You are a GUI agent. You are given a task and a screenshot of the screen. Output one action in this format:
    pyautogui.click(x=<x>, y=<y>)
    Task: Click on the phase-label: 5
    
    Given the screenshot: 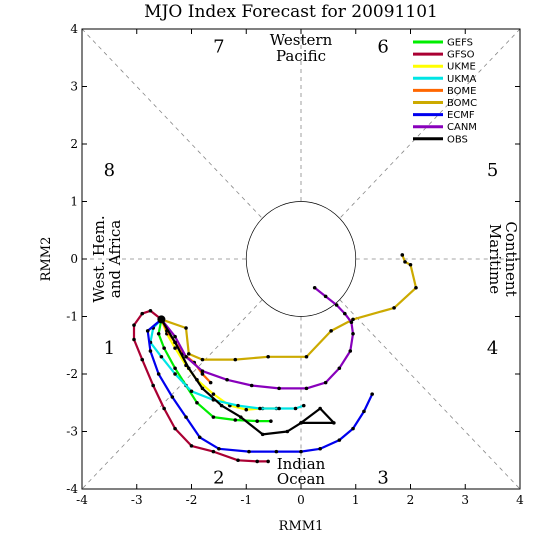 What is the action you would take?
    pyautogui.click(x=492, y=170)
    